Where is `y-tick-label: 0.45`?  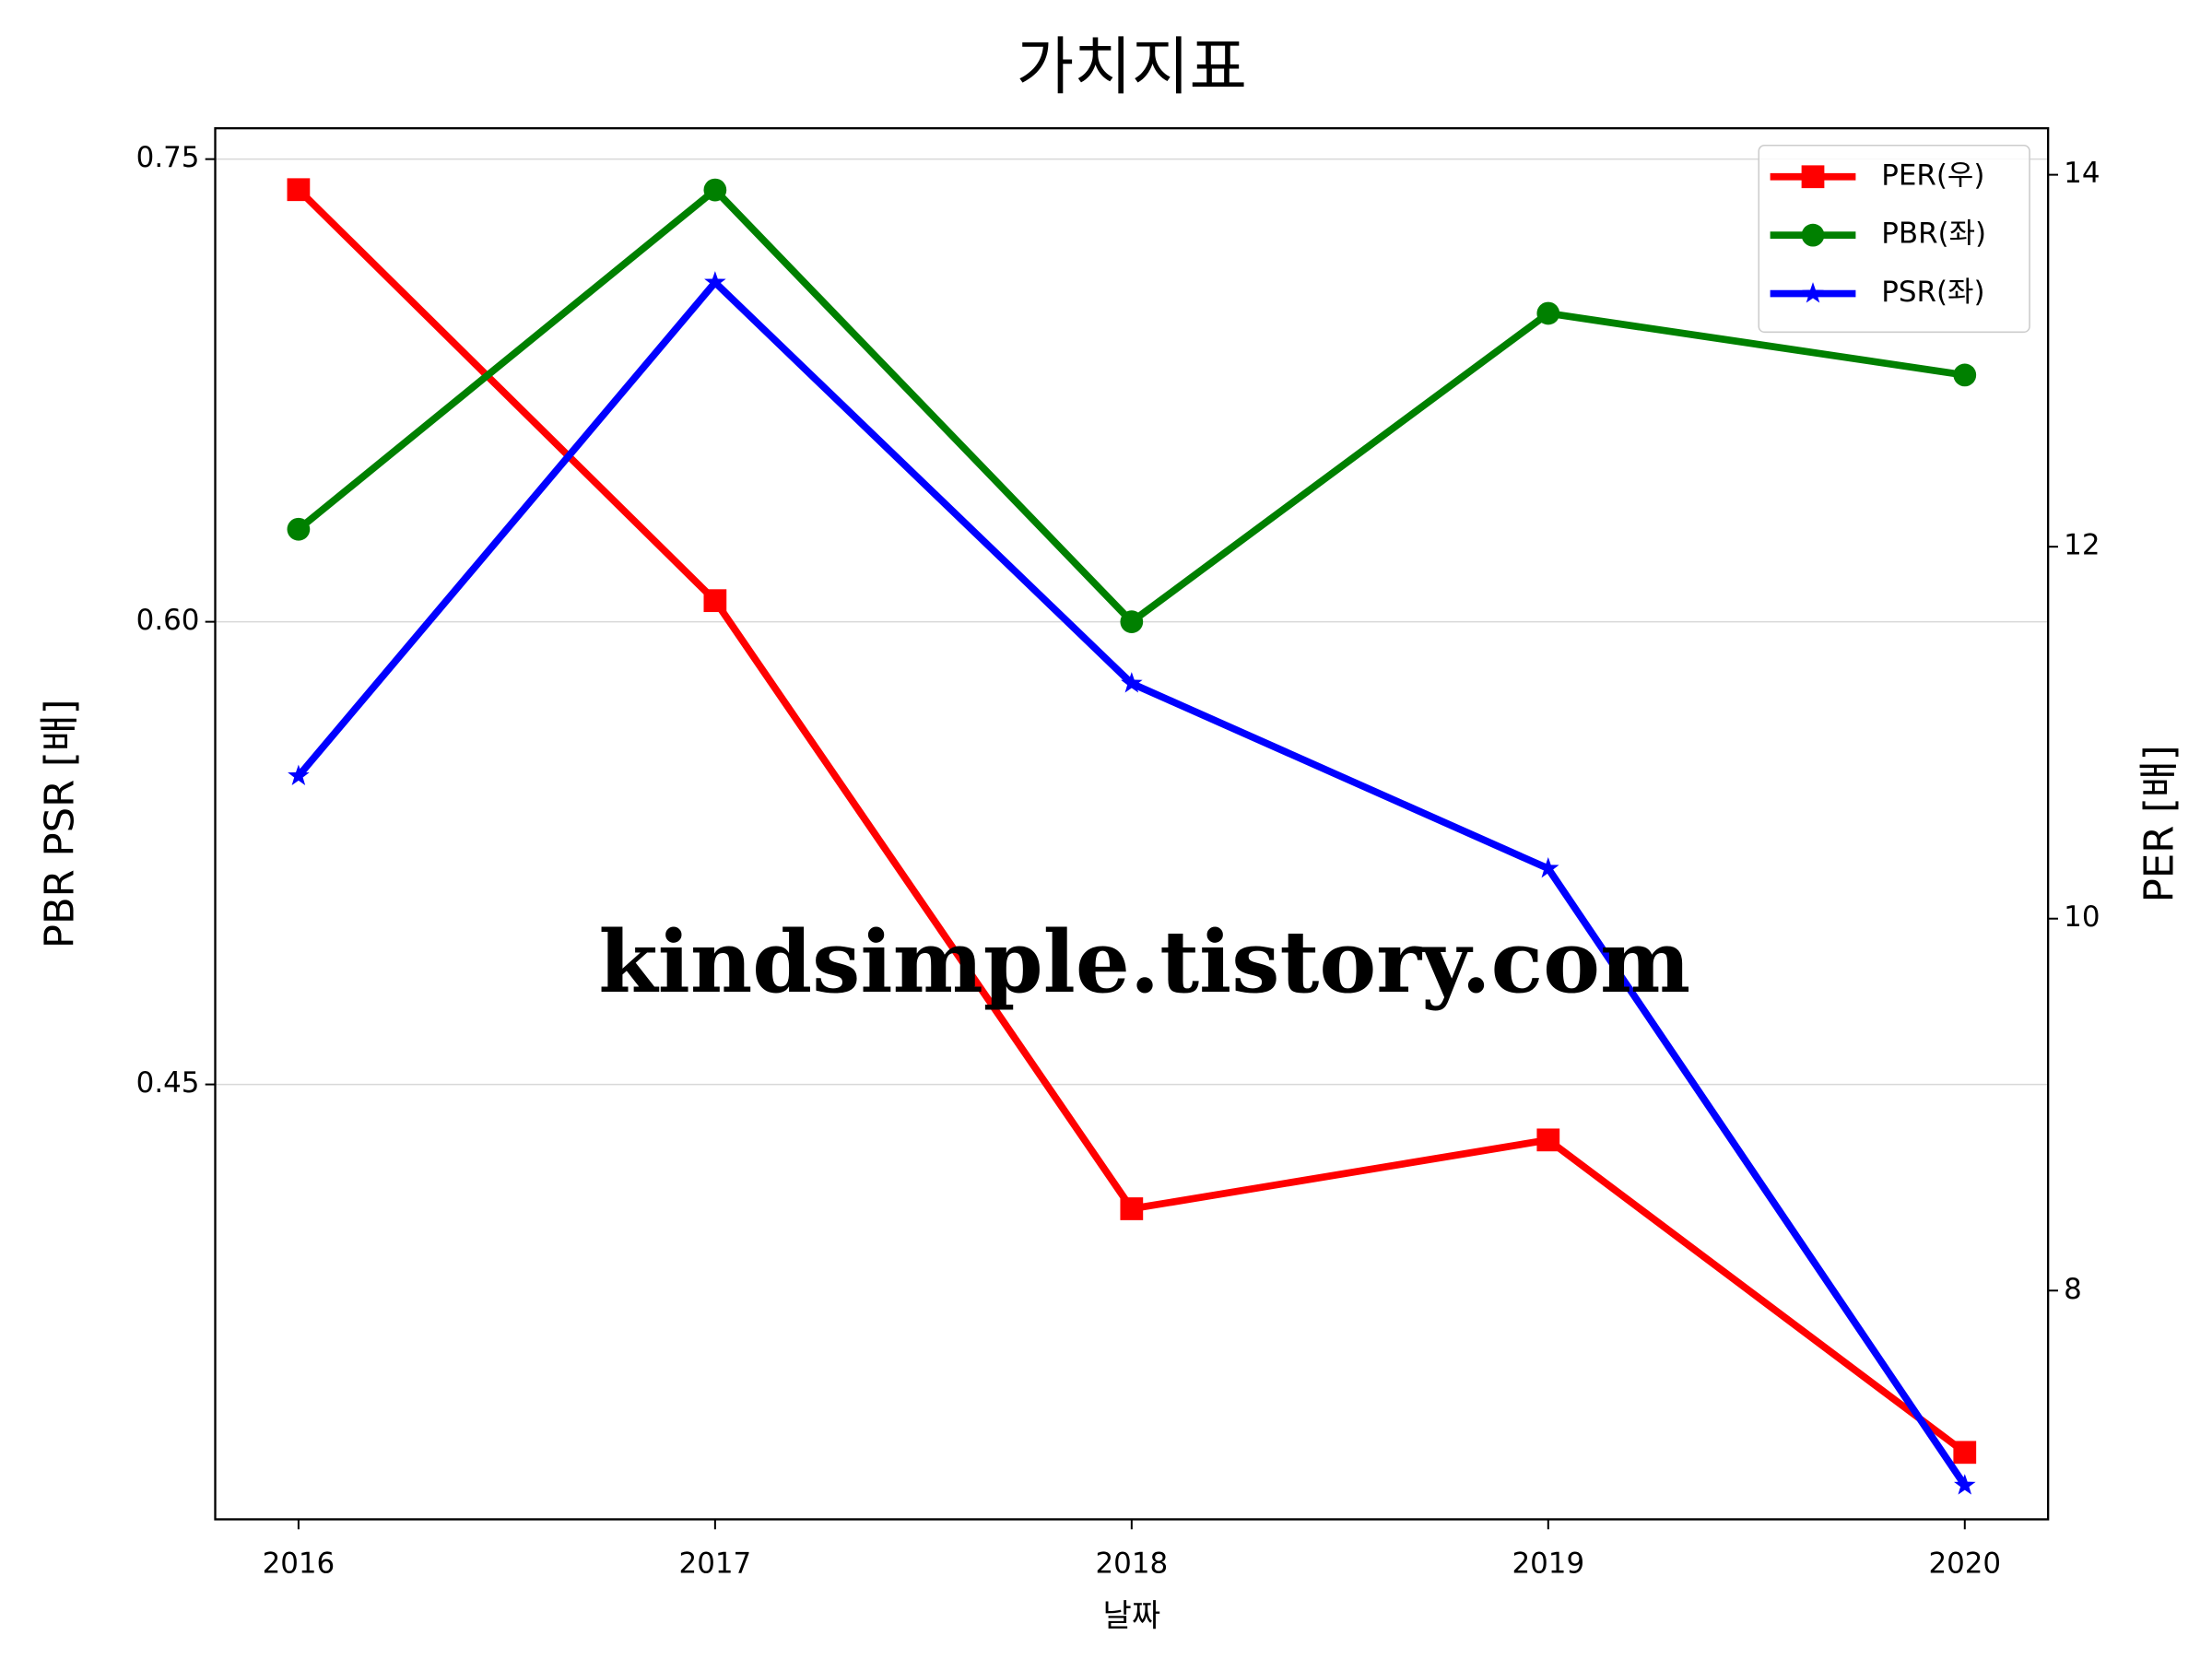
y-tick-label: 0.45 is located at coordinates (168, 1083).